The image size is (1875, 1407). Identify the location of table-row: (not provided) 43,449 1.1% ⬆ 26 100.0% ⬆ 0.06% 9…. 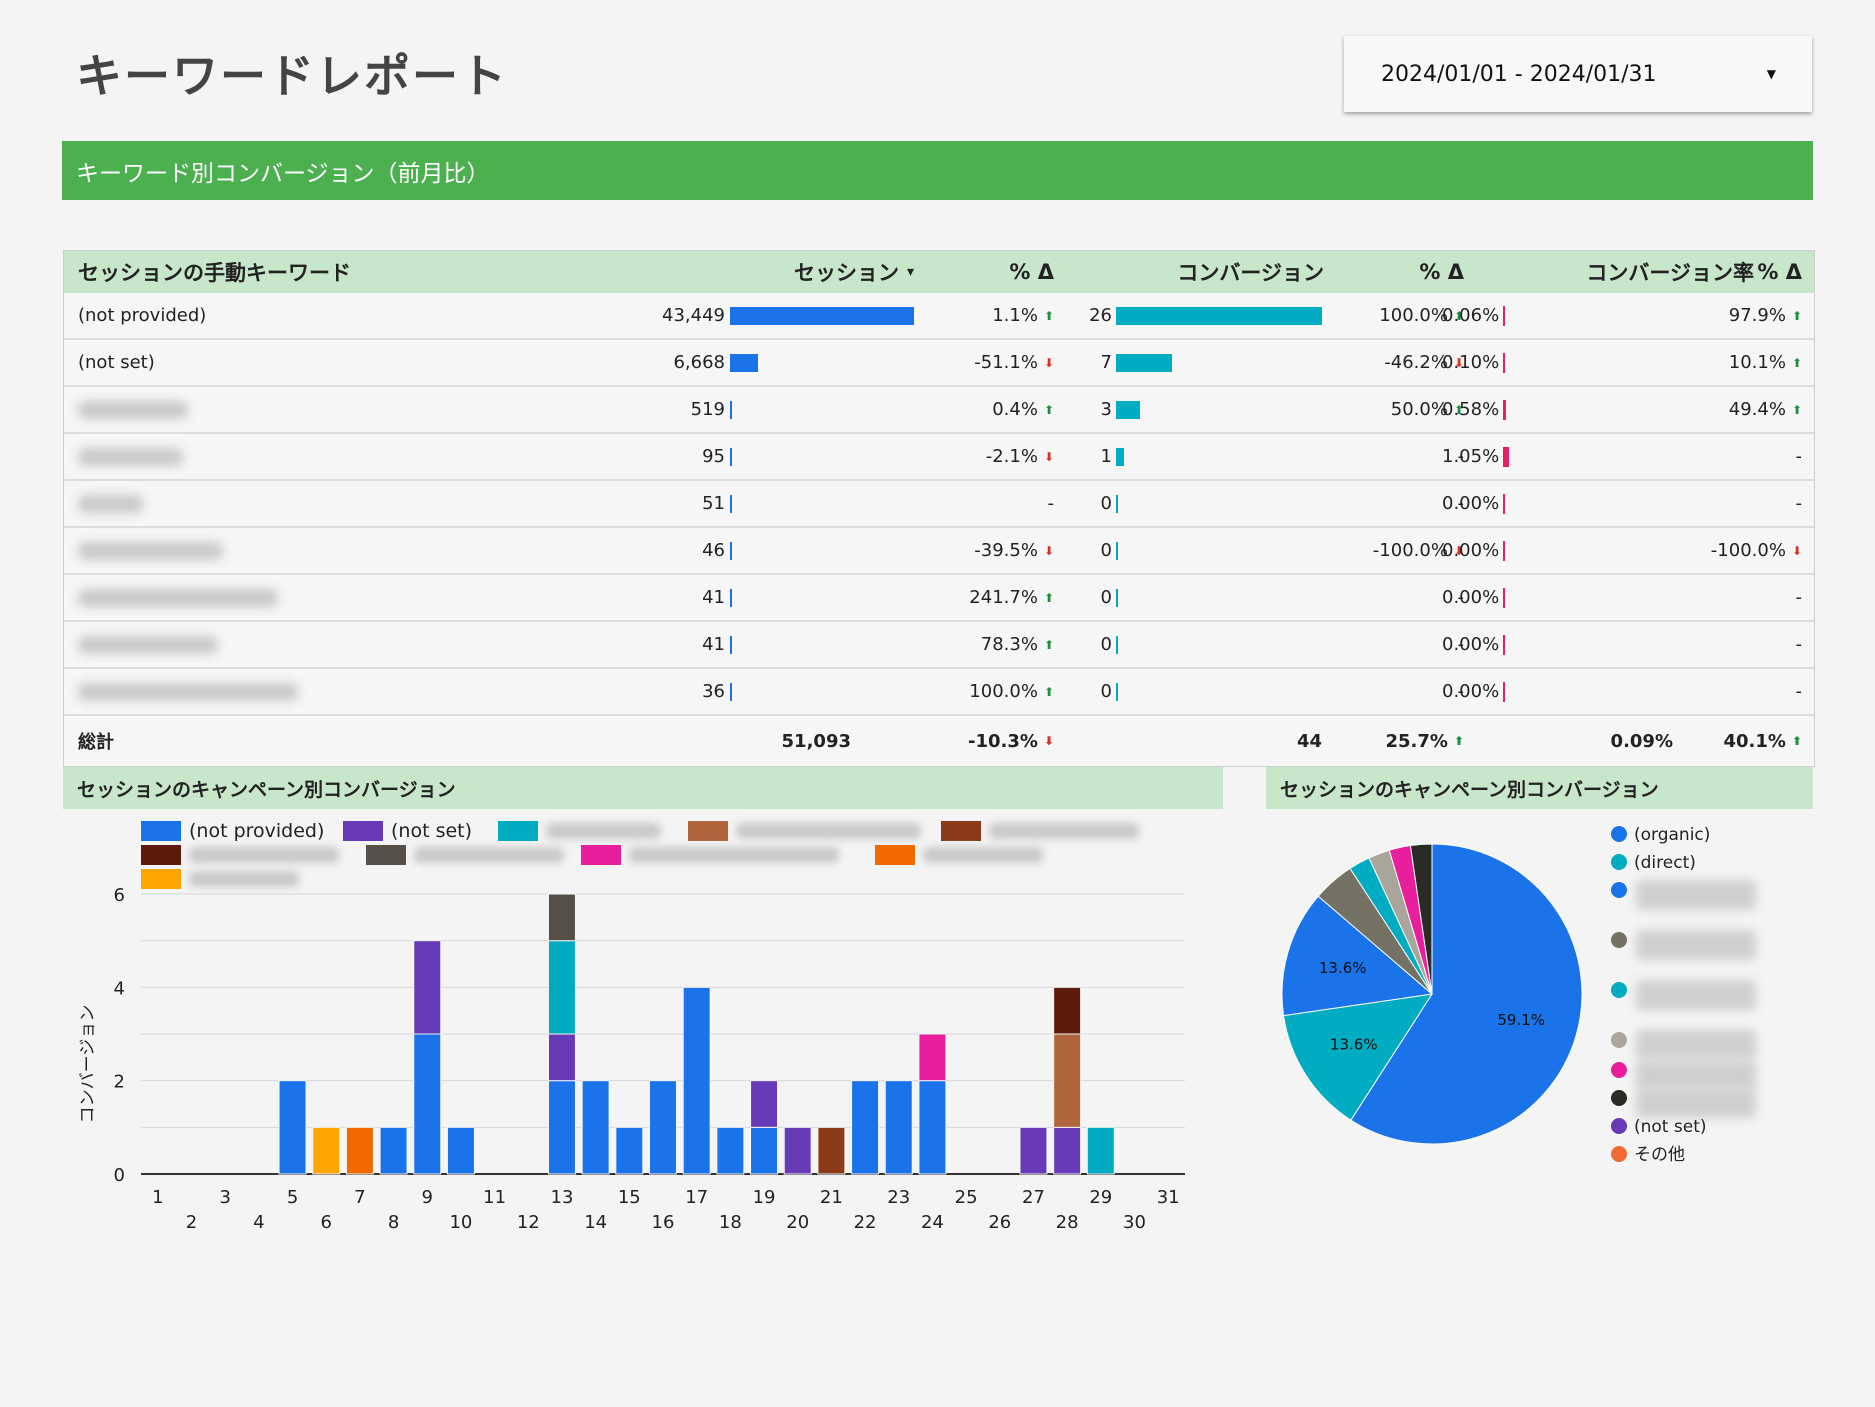
(939, 316).